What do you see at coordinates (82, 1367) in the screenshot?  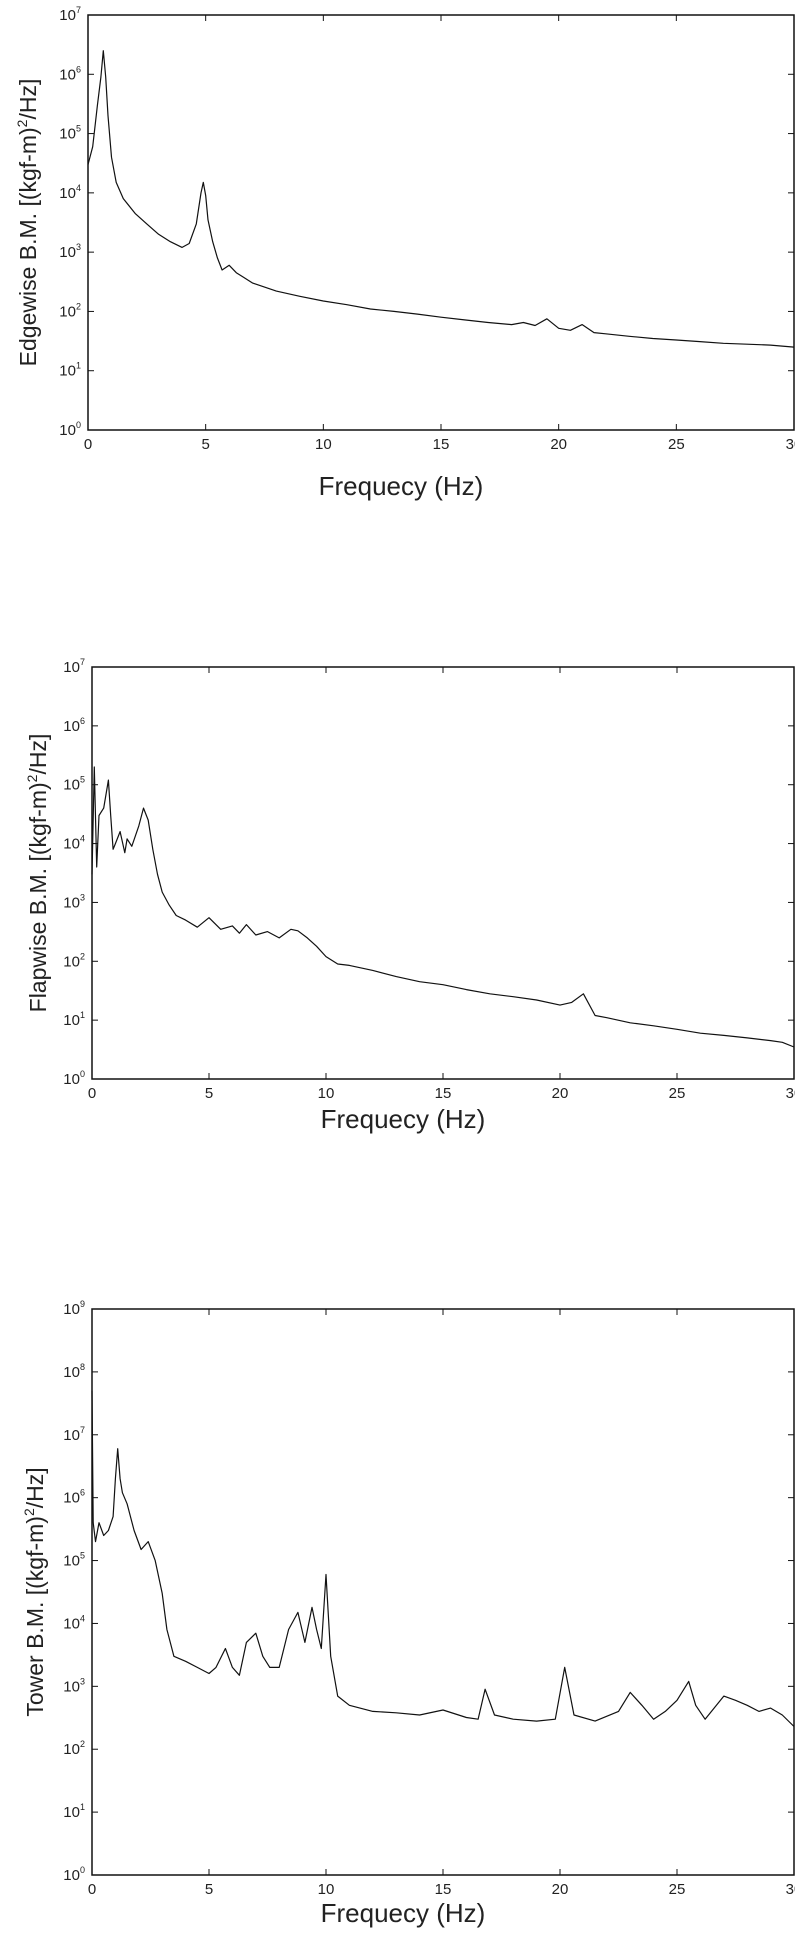 I see `y-tick-exponent: 8` at bounding box center [82, 1367].